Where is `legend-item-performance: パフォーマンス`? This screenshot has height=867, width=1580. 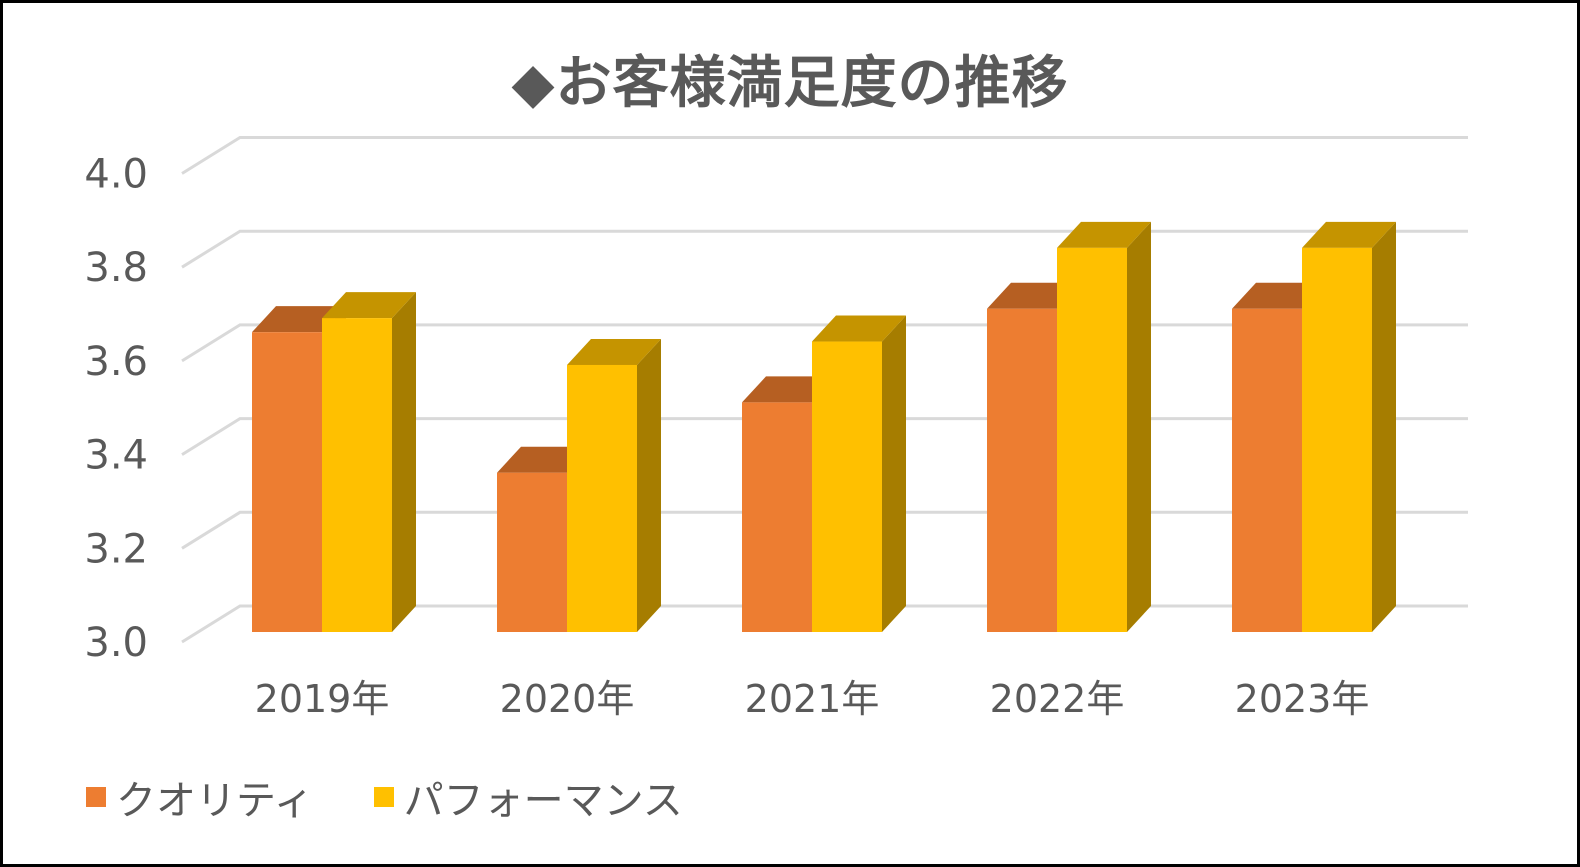 legend-item-performance: パフォーマンス is located at coordinates (528, 797).